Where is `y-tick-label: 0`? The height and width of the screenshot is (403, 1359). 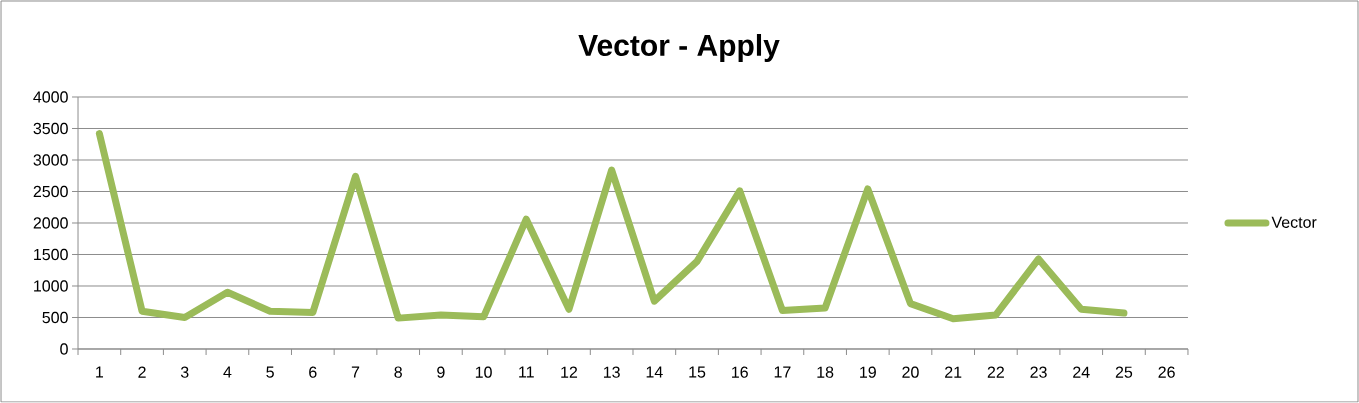
y-tick-label: 0 is located at coordinates (64, 349).